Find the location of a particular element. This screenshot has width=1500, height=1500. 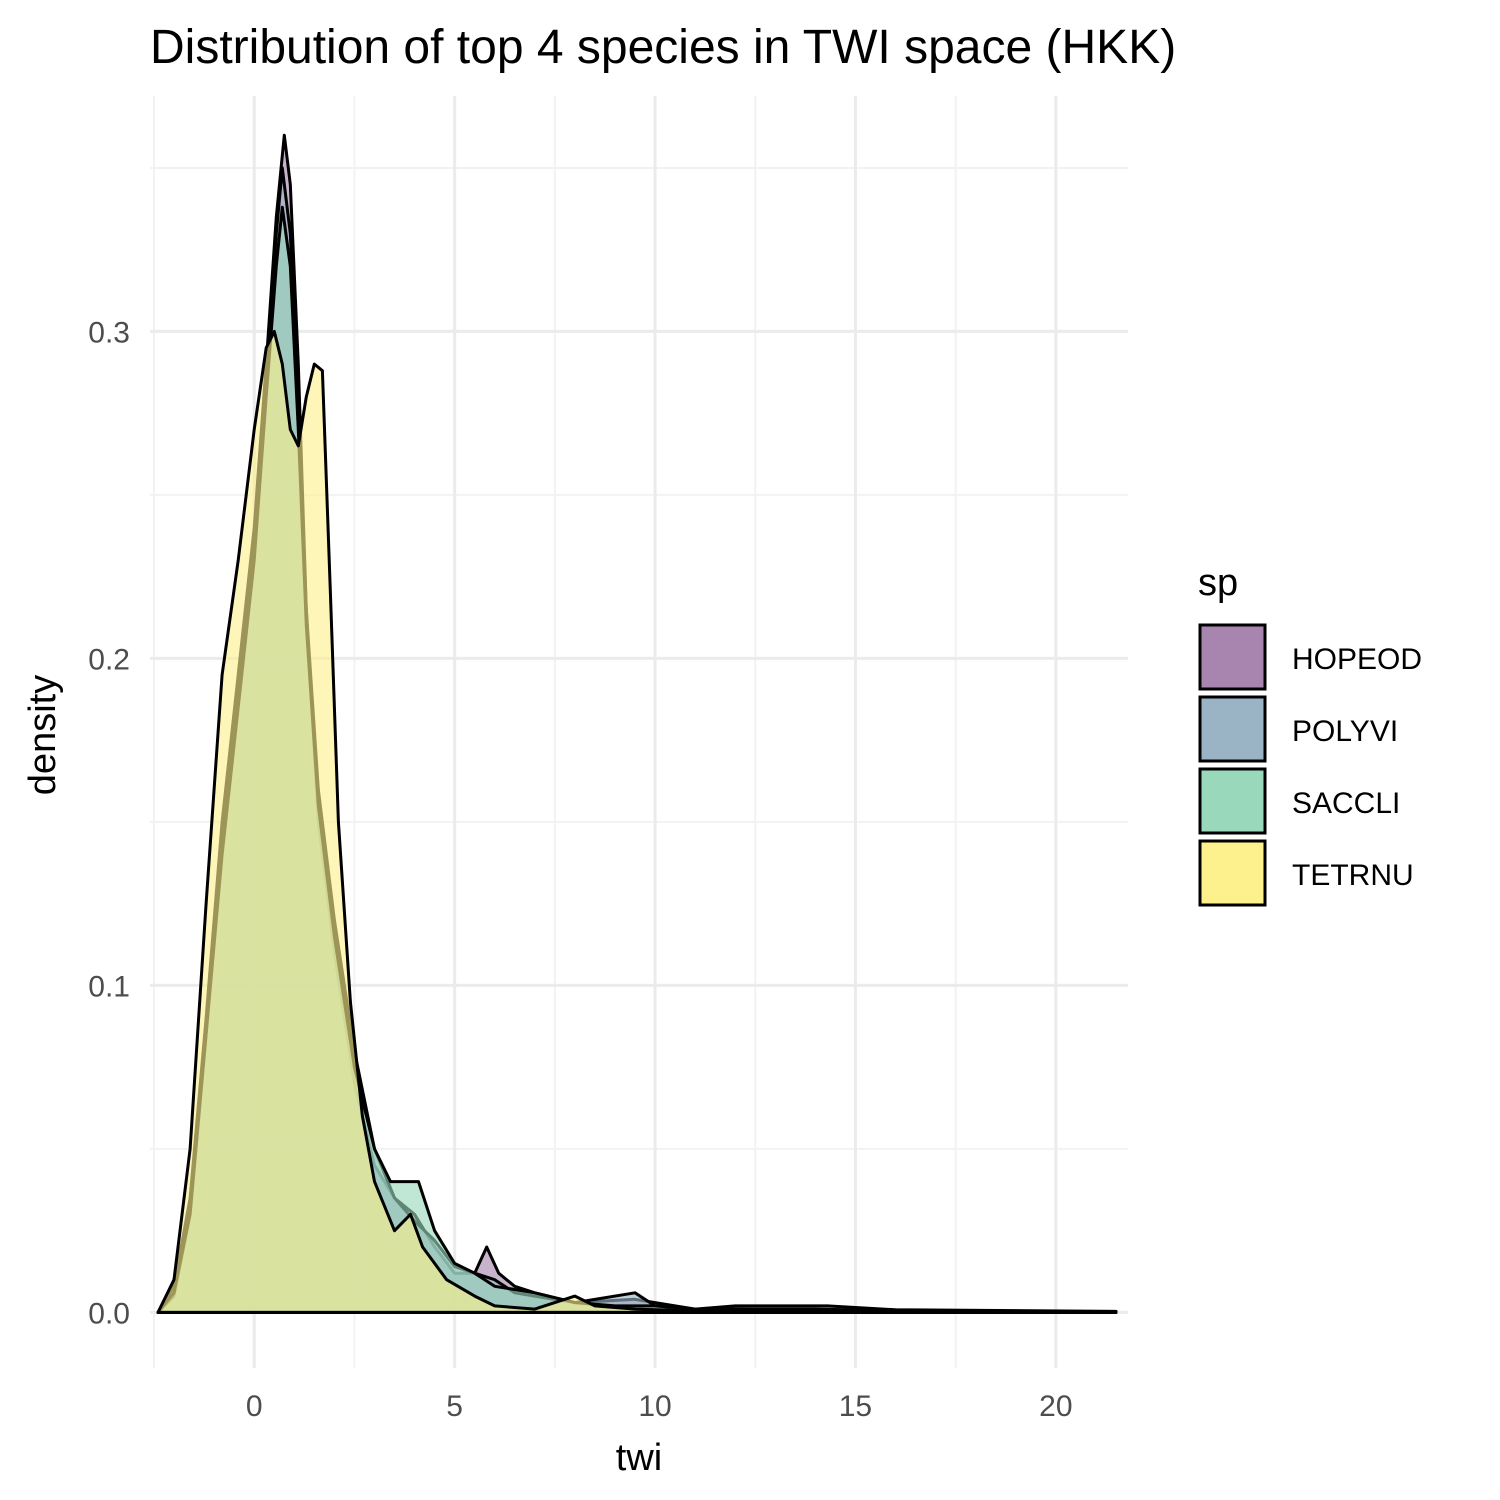

legend-key-polyvi is located at coordinates (1232, 729).